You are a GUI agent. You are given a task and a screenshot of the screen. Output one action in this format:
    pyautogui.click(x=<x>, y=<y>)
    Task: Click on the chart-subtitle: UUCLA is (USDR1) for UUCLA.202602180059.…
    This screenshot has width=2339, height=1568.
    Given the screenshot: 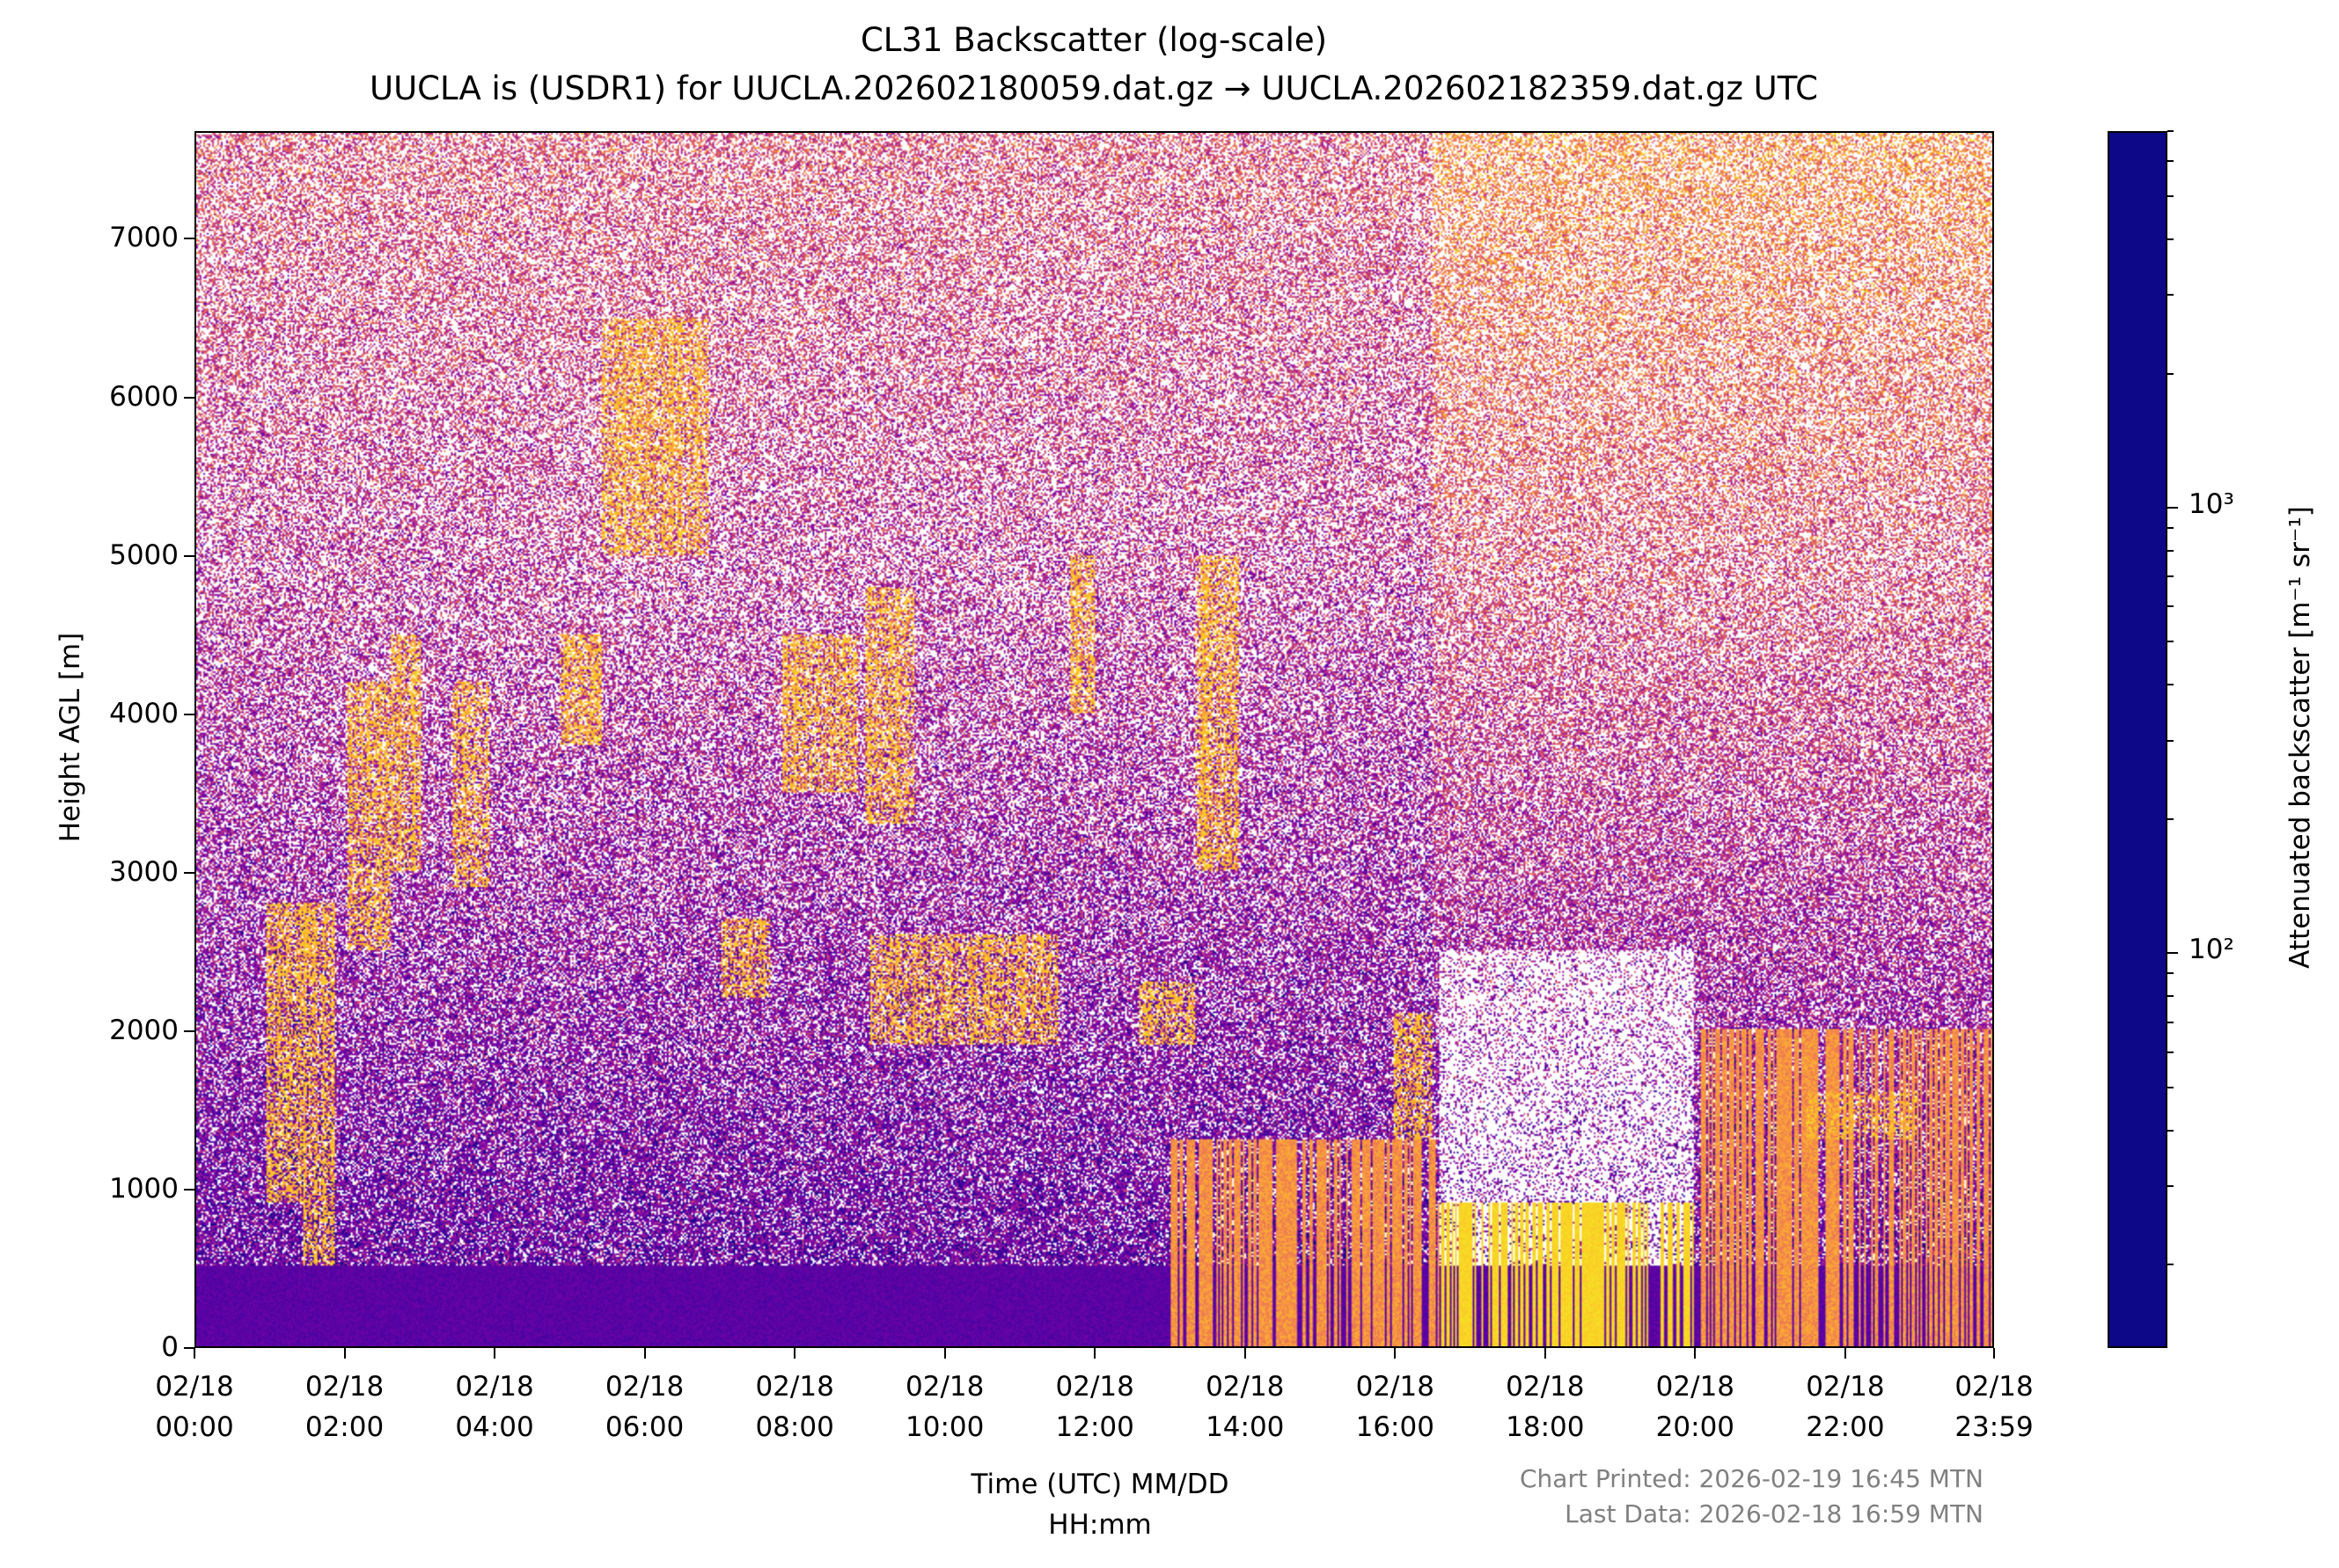 What is the action you would take?
    pyautogui.click(x=1094, y=88)
    